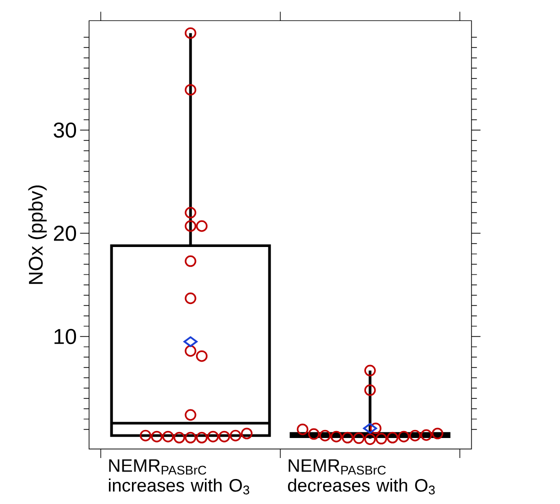 Image resolution: width=560 pixels, height=504 pixels. Describe the element at coordinates (65, 233) in the screenshot. I see `y-tick-label: 20` at that location.